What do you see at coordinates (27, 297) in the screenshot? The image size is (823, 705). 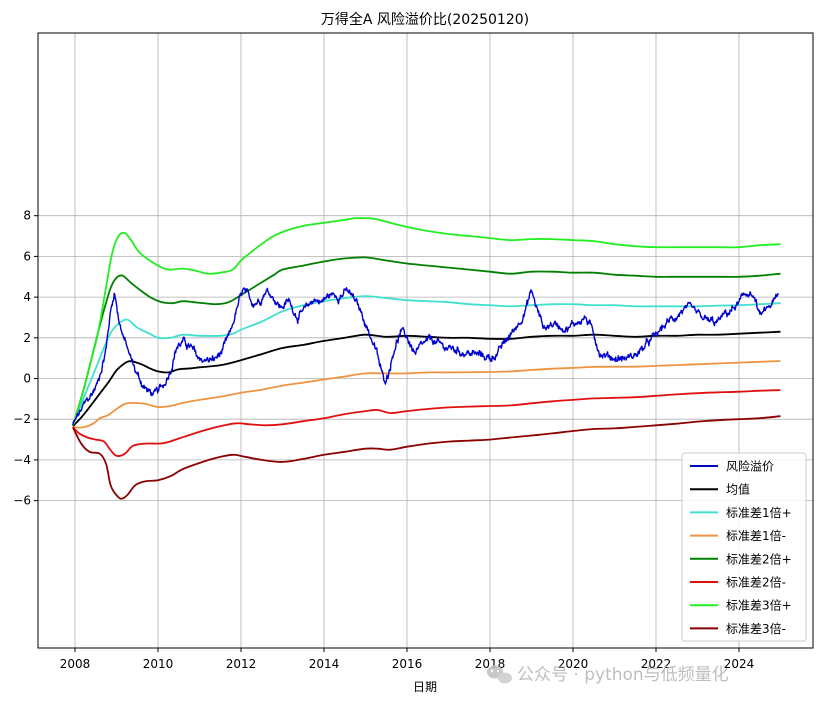 I see `y-tick-label: 4` at bounding box center [27, 297].